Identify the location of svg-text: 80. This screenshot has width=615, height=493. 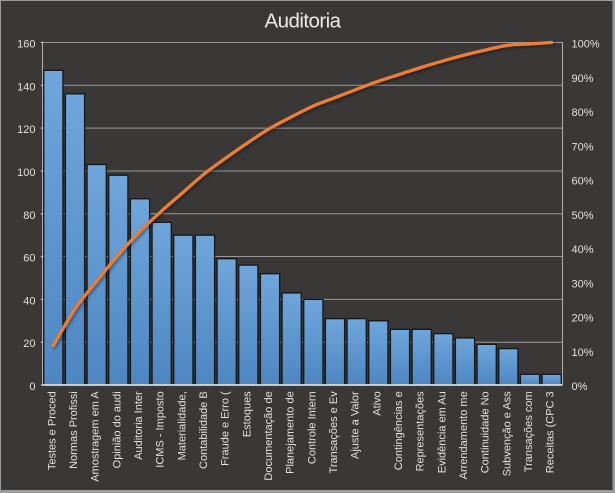
(29, 216).